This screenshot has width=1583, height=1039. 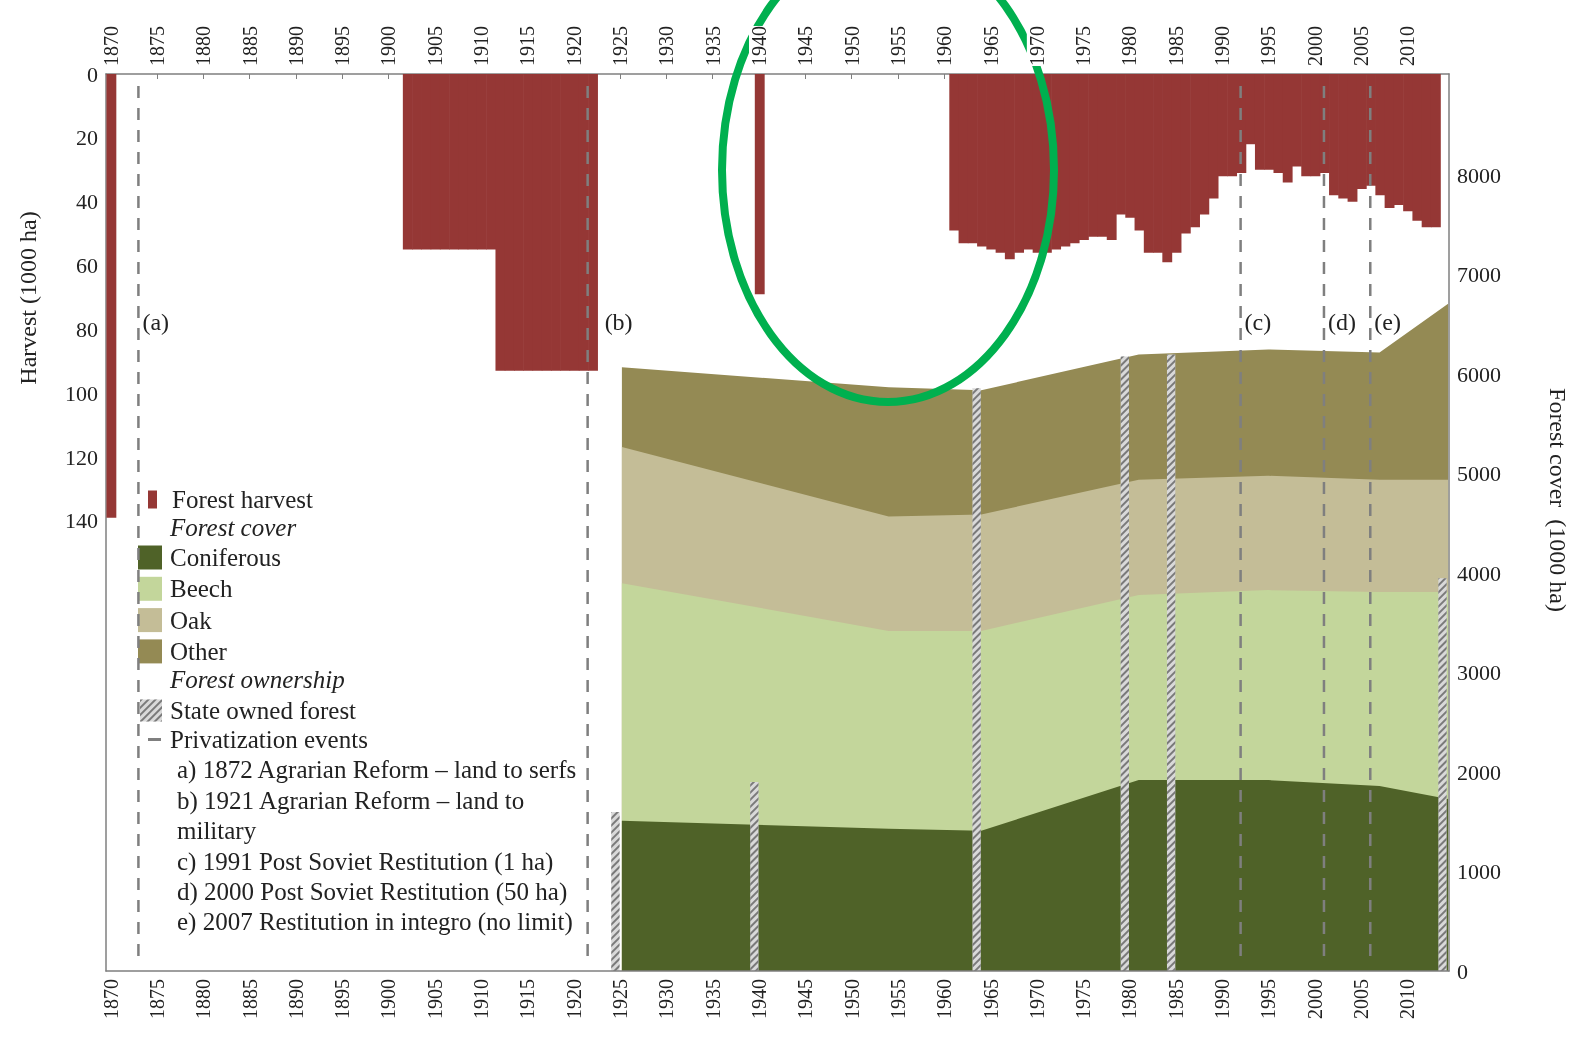 I want to click on x2-tick-label: 1890, so click(x=295, y=46).